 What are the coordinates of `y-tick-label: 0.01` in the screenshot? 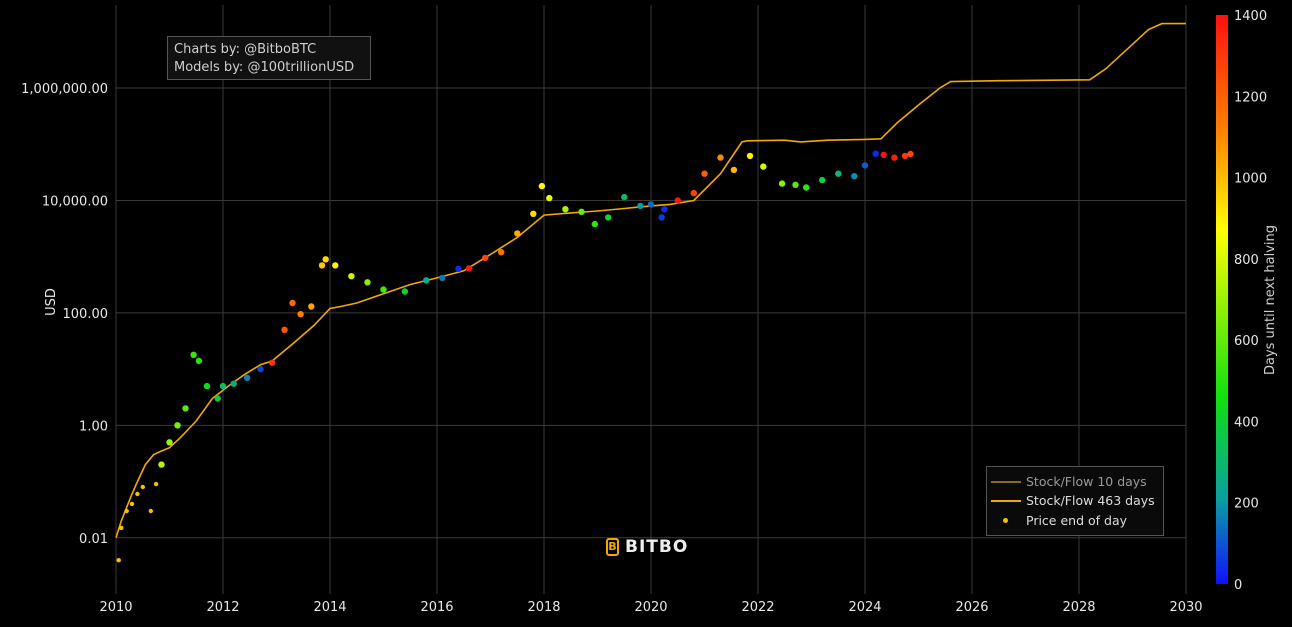 It's located at (93, 539).